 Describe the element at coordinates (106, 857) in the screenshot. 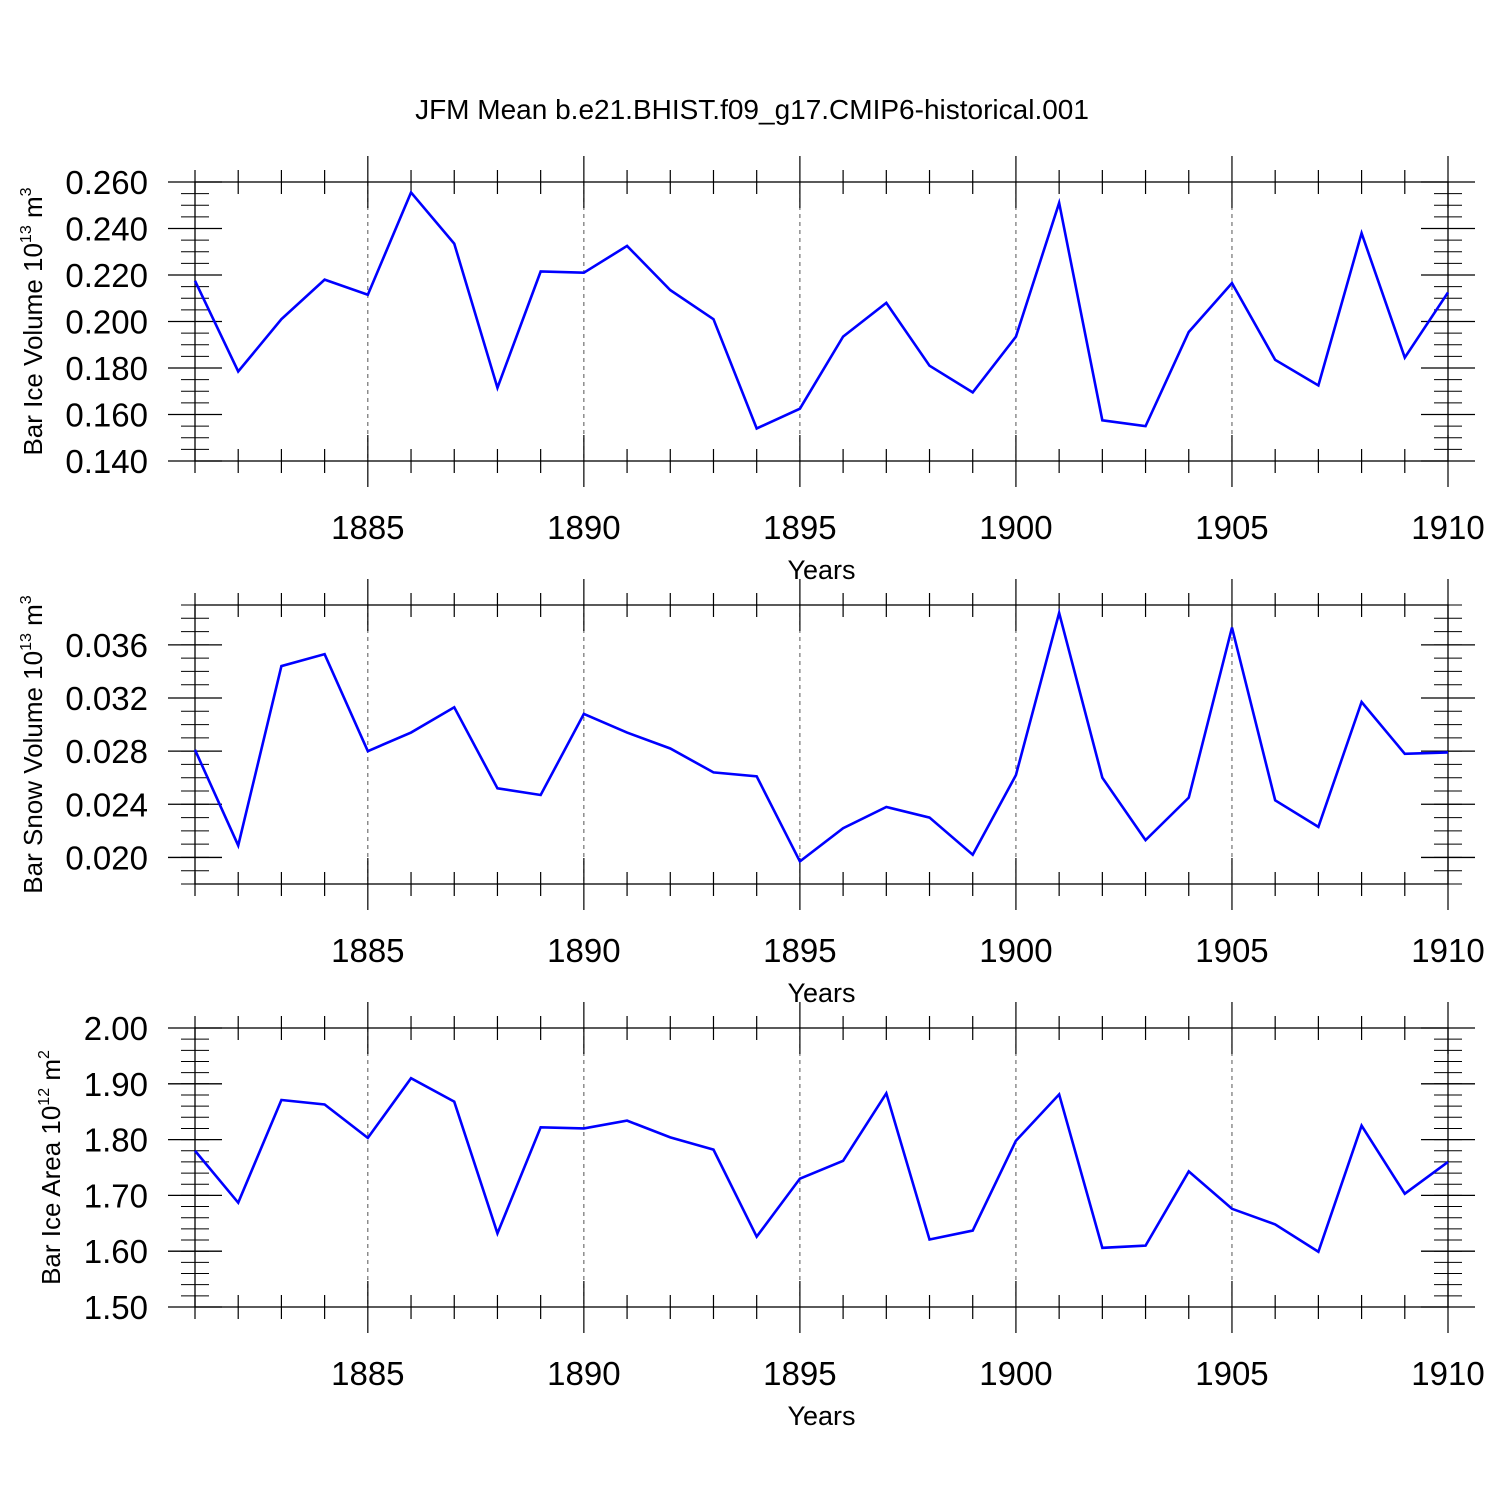

I see `y-tick-label: 0.020` at that location.